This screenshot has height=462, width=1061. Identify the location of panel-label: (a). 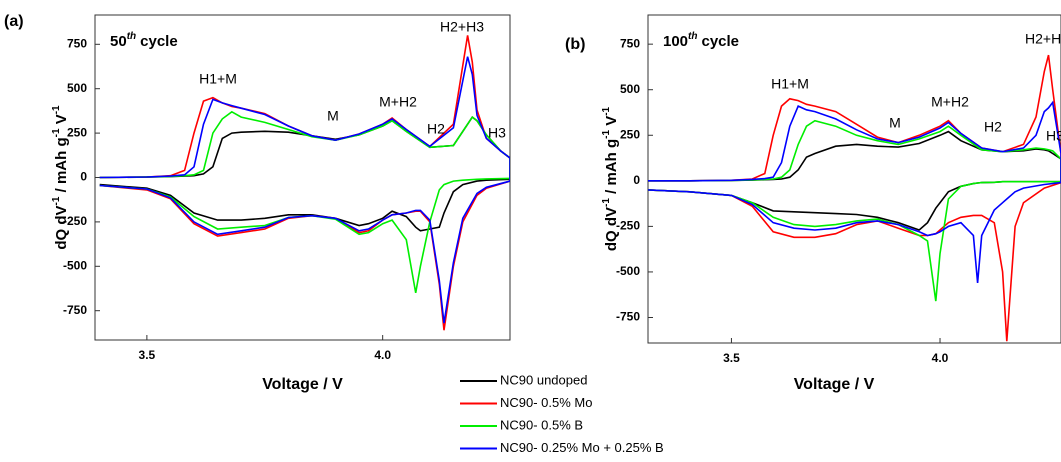
(14, 21).